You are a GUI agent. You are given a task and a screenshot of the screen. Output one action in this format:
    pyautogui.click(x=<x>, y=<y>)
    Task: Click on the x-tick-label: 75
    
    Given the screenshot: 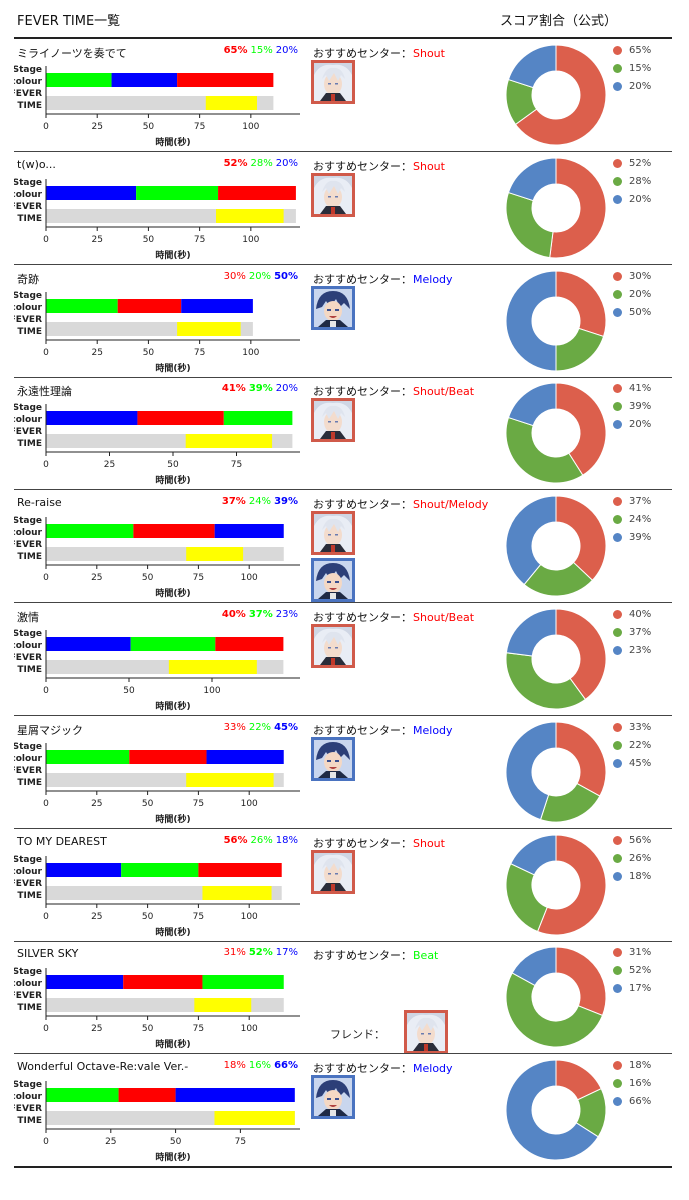 What is the action you would take?
    pyautogui.click(x=198, y=917)
    